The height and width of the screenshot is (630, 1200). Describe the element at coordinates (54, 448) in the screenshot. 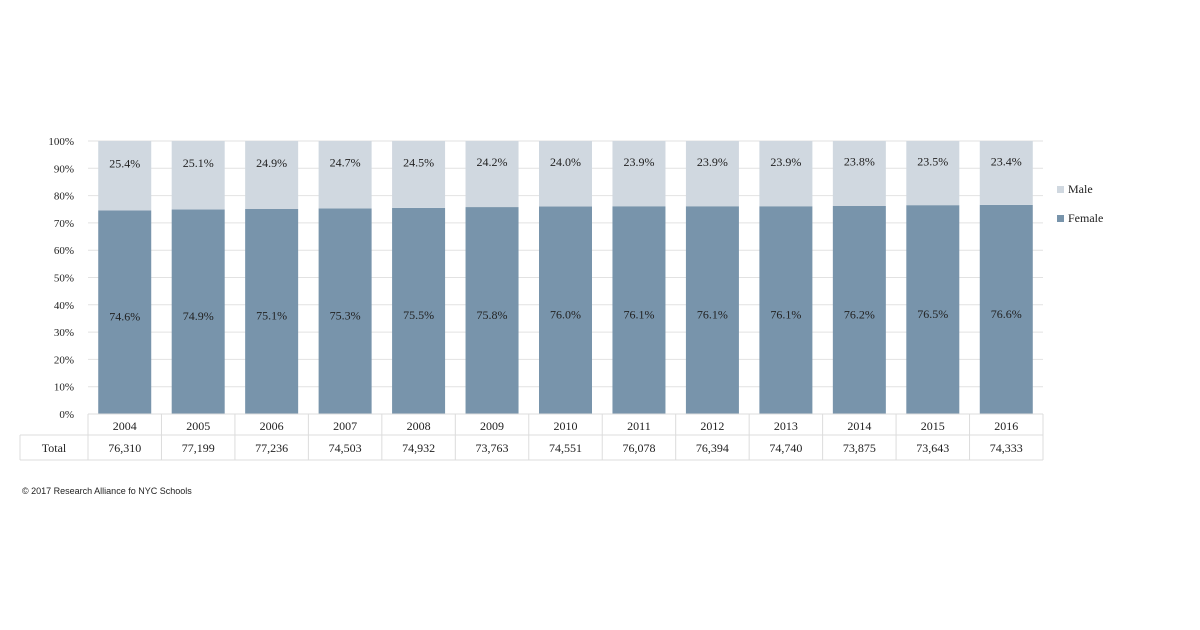

I see `table-row-label: Total` at that location.